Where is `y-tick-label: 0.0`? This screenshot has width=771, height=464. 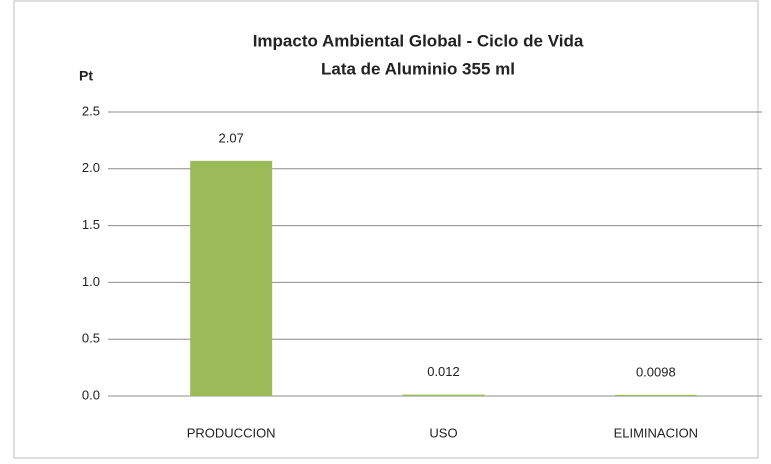
y-tick-label: 0.0 is located at coordinates (91, 394).